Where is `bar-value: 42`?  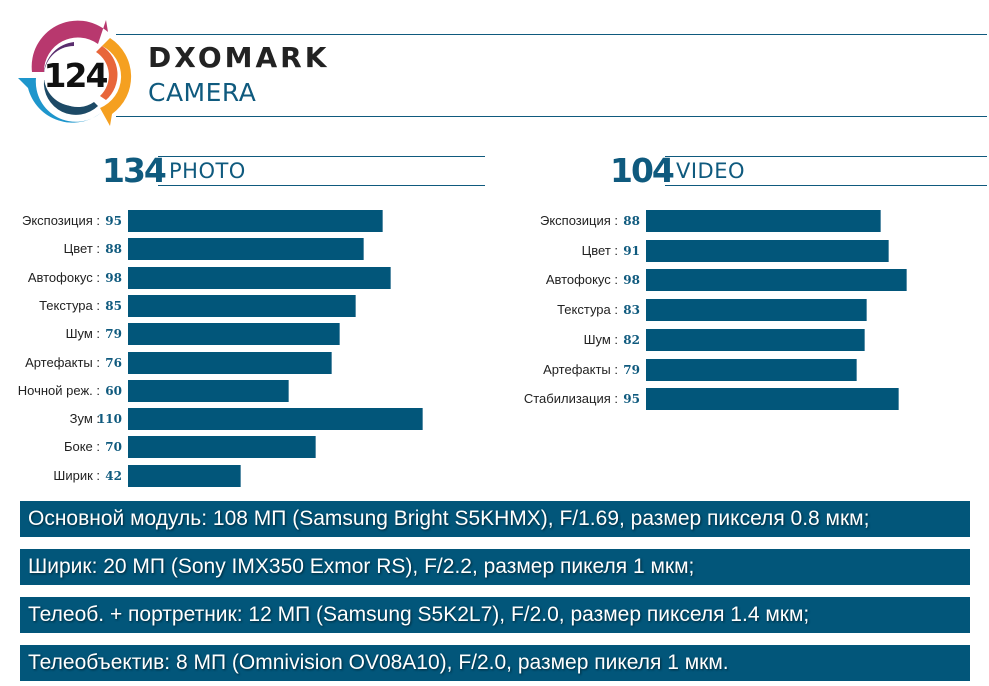 bar-value: 42 is located at coordinates (113, 475).